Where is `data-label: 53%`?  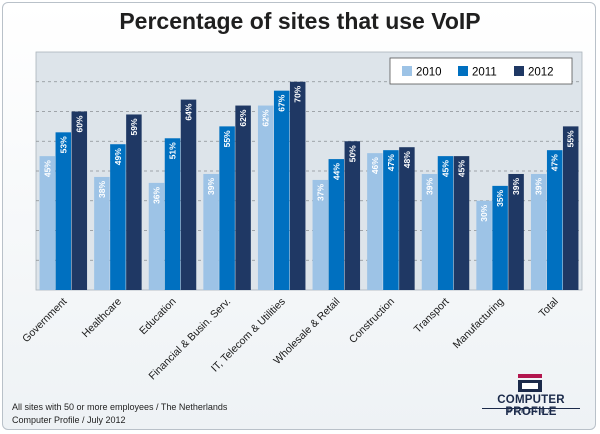
data-label: 53% is located at coordinates (63, 144).